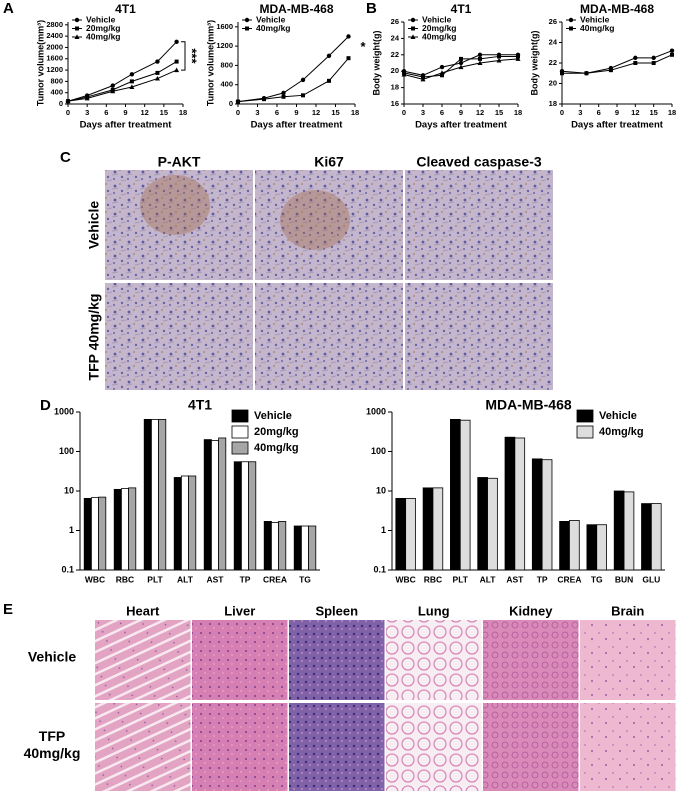 This screenshot has width=680, height=794. I want to click on x-tick-label: AST, so click(515, 579).